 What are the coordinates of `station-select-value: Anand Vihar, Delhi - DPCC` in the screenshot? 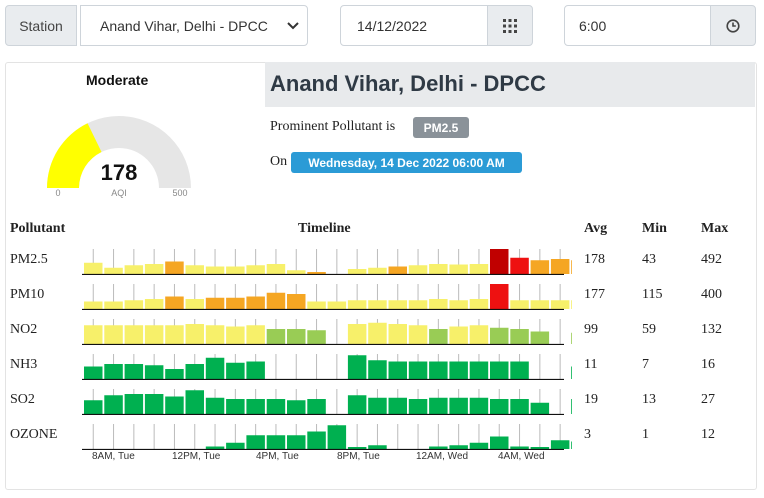 It's located at (184, 25).